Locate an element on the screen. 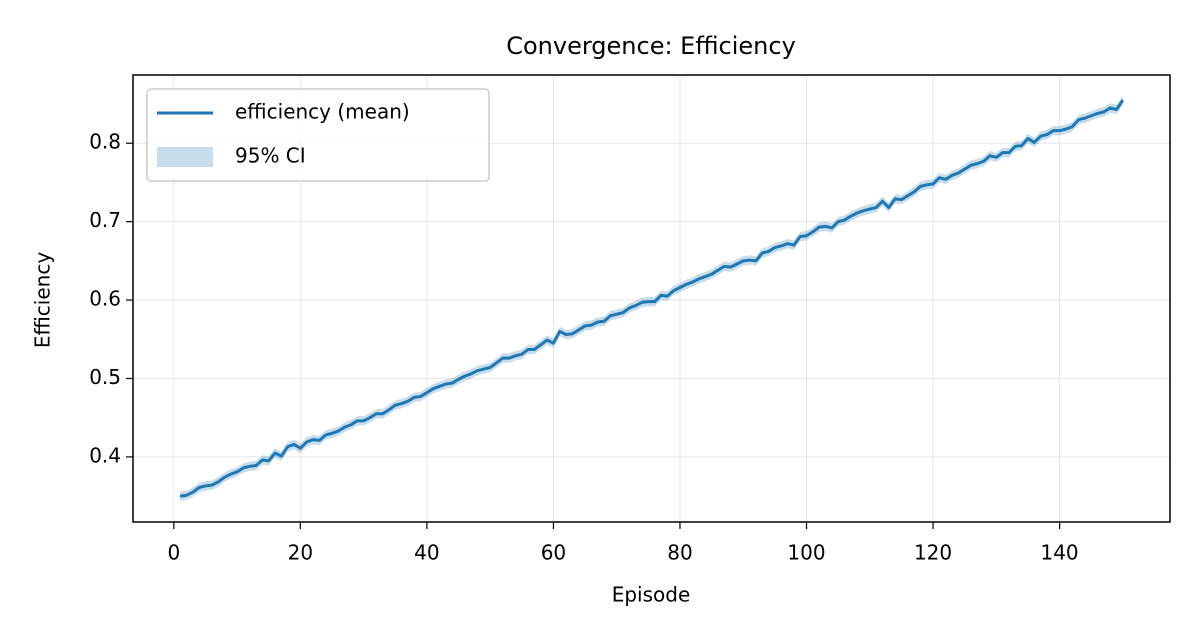 The height and width of the screenshot is (640, 1200). legend-box is located at coordinates (318, 135).